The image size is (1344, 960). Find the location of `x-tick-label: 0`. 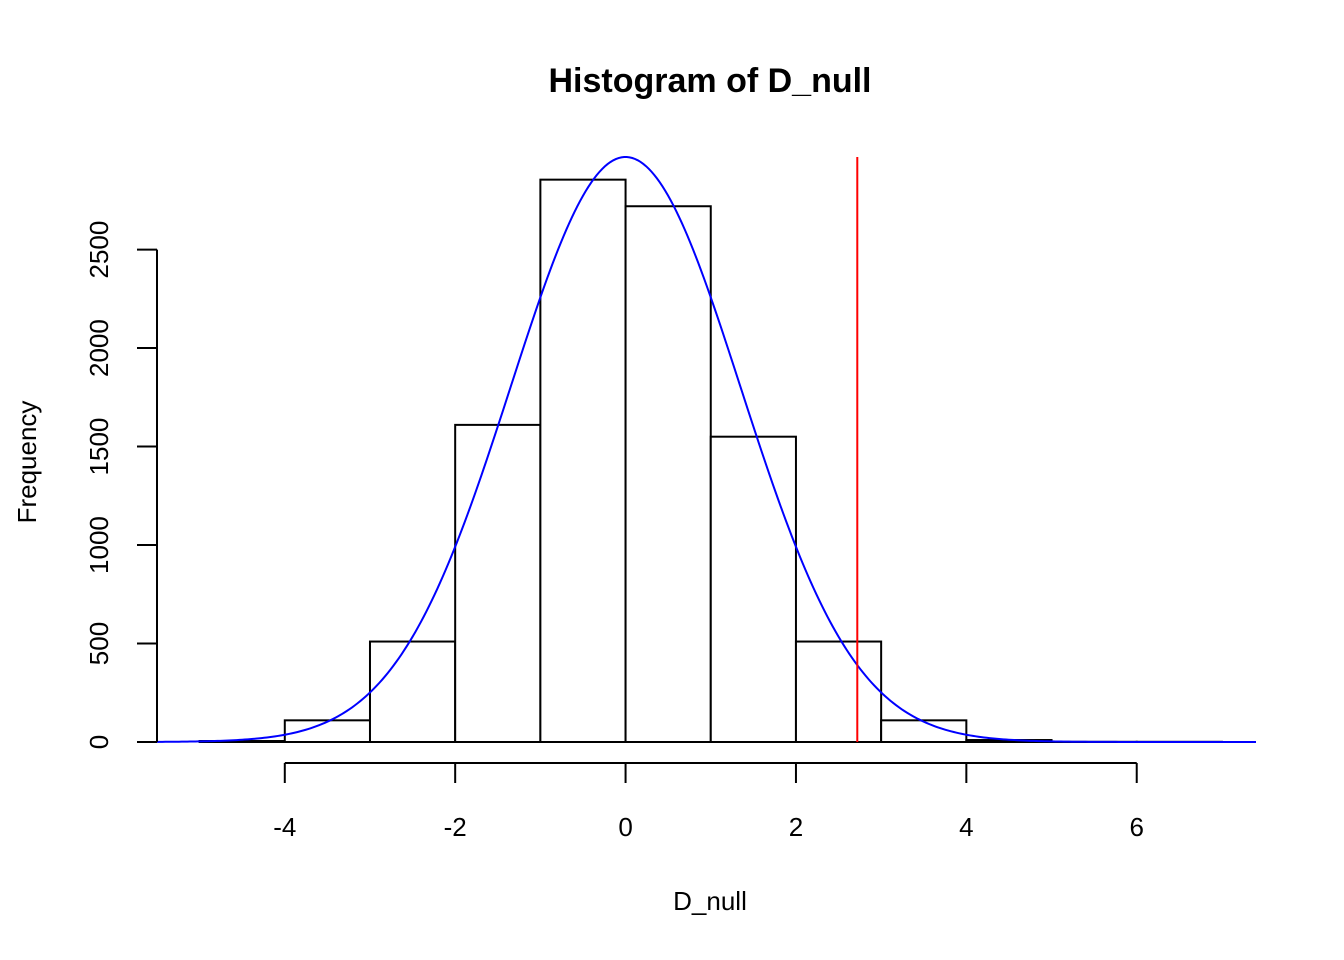

x-tick-label: 0 is located at coordinates (625, 827).